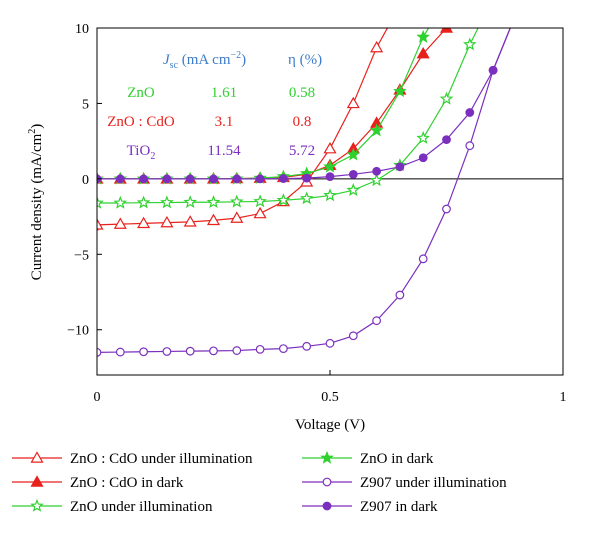 This screenshot has height=540, width=600. I want to click on legend-label: ZnO : CdO under illumination, so click(161, 459).